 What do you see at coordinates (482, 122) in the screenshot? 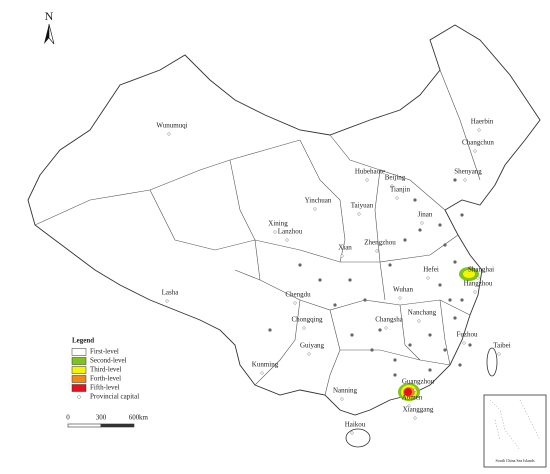
I see `city-label: Haerbin` at bounding box center [482, 122].